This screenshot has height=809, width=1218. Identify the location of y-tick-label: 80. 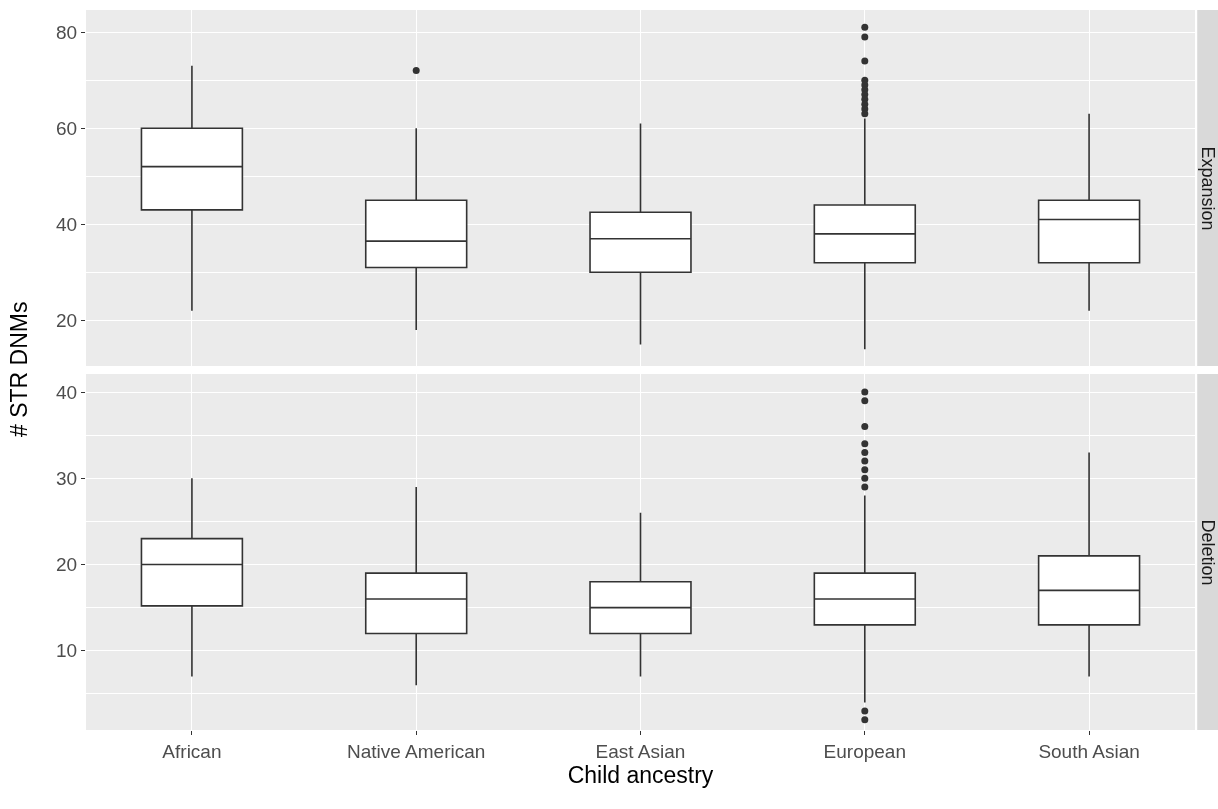
(67, 32).